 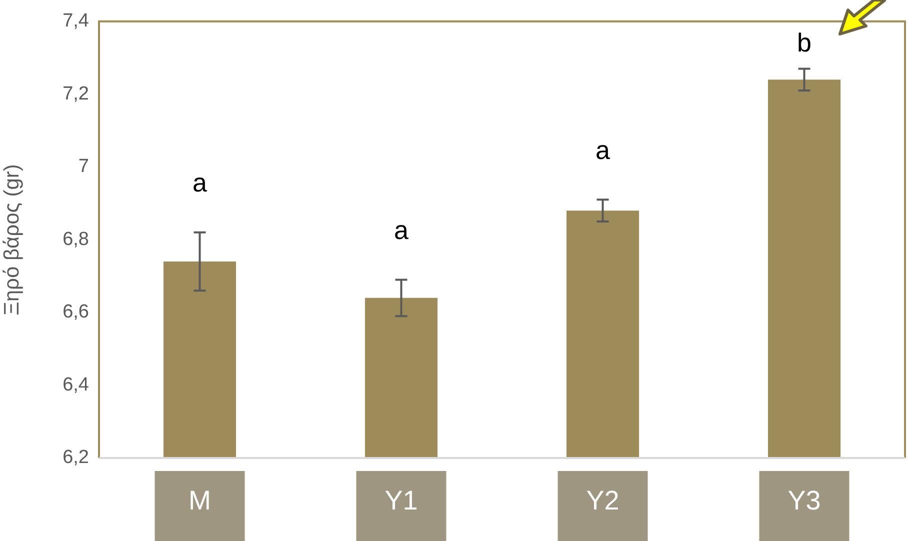 I want to click on x-tick-label: Y1, so click(x=401, y=501).